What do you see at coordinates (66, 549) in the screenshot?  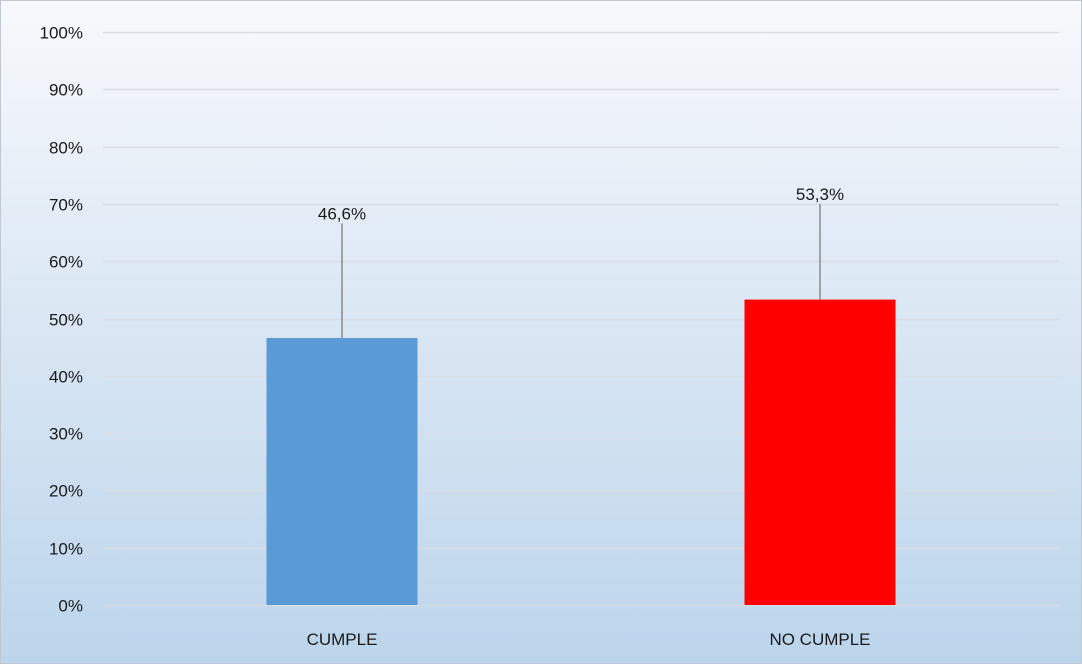 I see `y-tick-label: 10%` at bounding box center [66, 549].